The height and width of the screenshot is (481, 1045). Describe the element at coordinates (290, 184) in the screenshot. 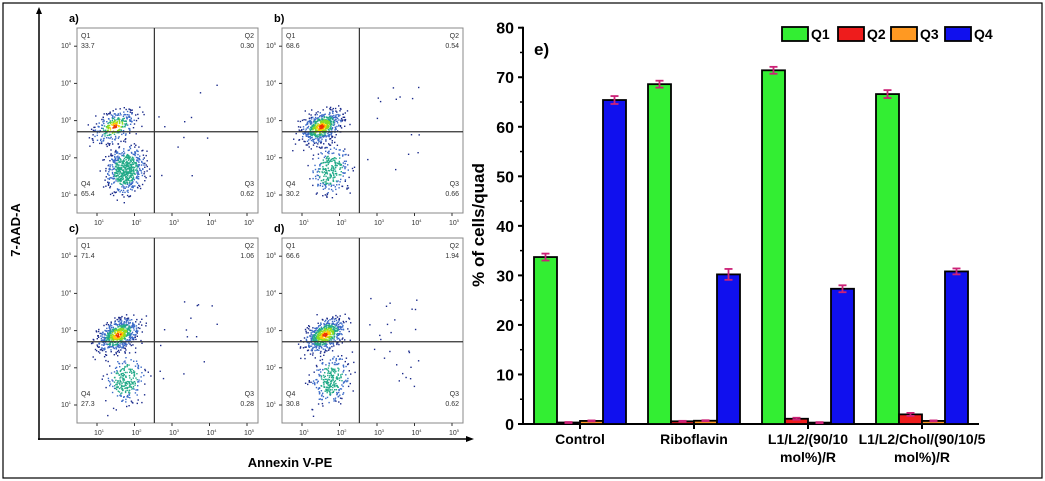

I see `quadrant-name: Q4` at that location.